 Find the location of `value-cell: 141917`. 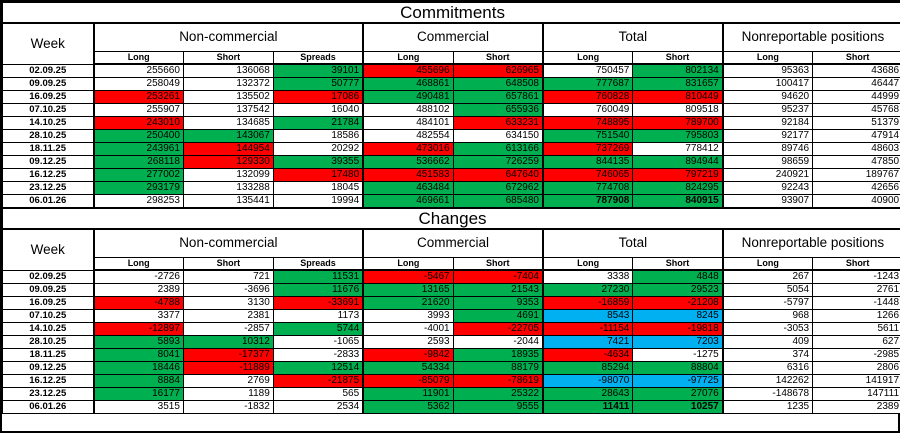

value-cell: 141917 is located at coordinates (856, 381).